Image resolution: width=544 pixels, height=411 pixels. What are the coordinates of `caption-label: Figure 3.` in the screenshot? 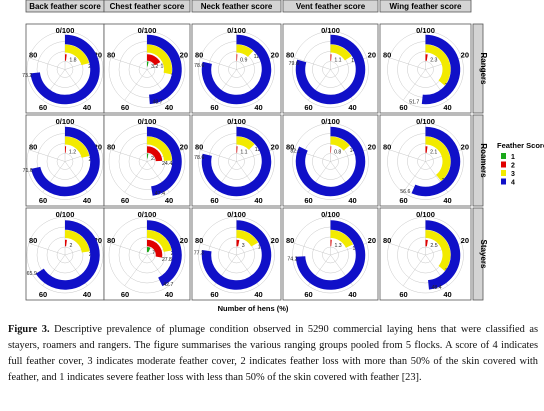 It's located at (29, 329).